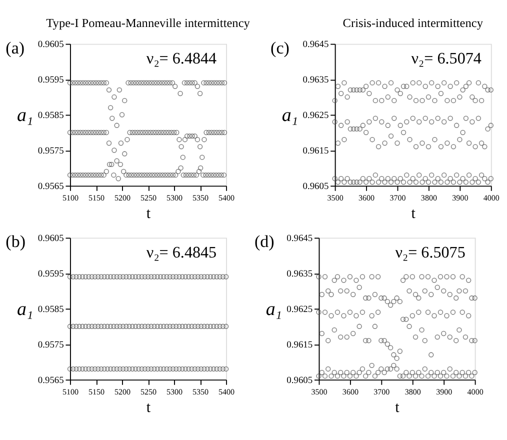  I want to click on y-tick-label: 0.9565, so click(51, 187).